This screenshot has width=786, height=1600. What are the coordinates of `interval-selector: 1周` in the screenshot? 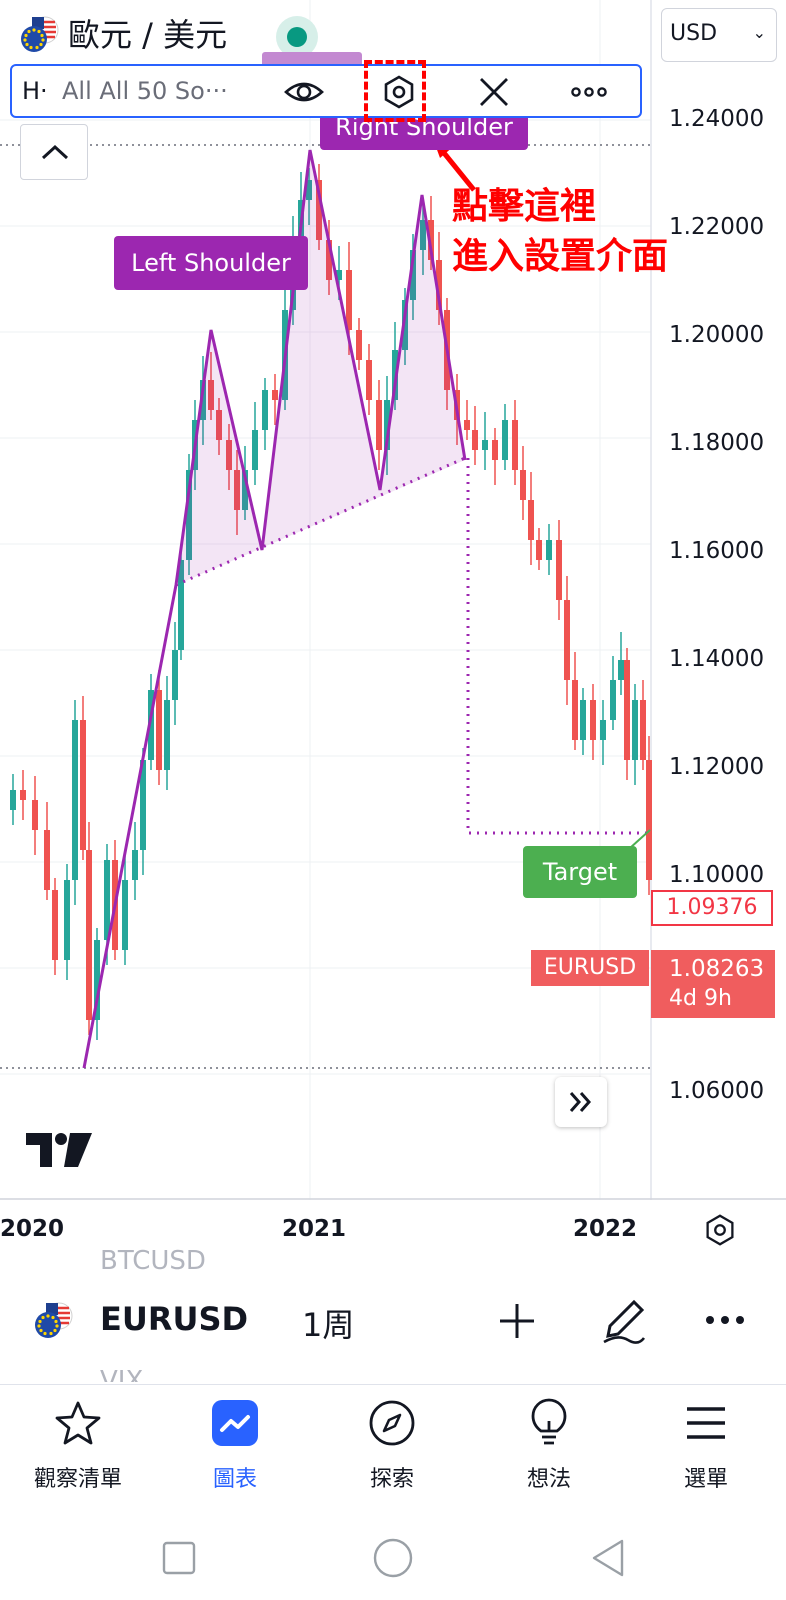 It's located at (328, 1325).